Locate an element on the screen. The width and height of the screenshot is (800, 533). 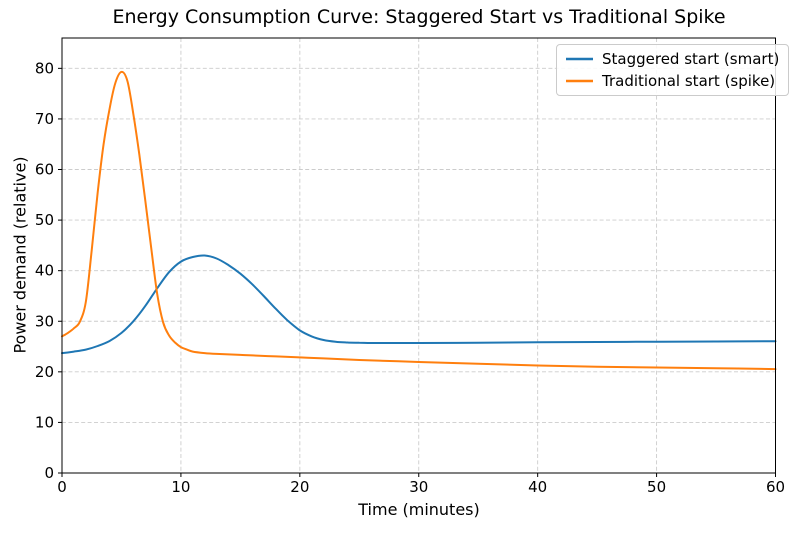
x-tick-label: 40 is located at coordinates (537, 487).